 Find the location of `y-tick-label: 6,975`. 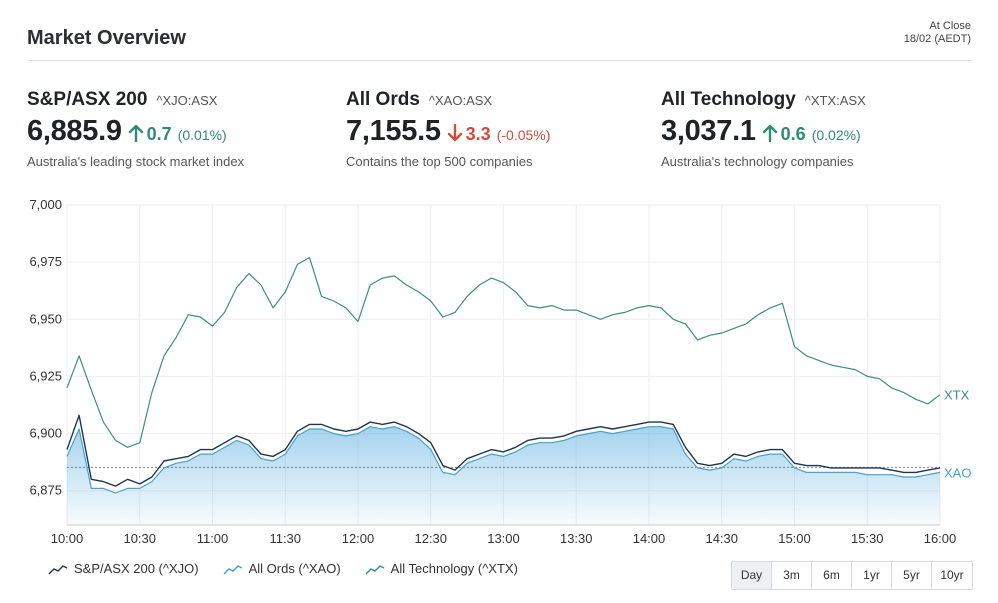

y-tick-label: 6,975 is located at coordinates (45, 261).